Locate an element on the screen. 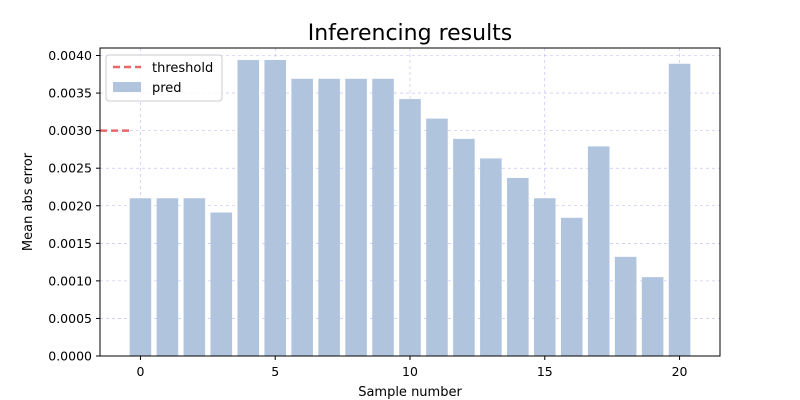 The height and width of the screenshot is (400, 800). x-axis-label: Sample number is located at coordinates (410, 392).